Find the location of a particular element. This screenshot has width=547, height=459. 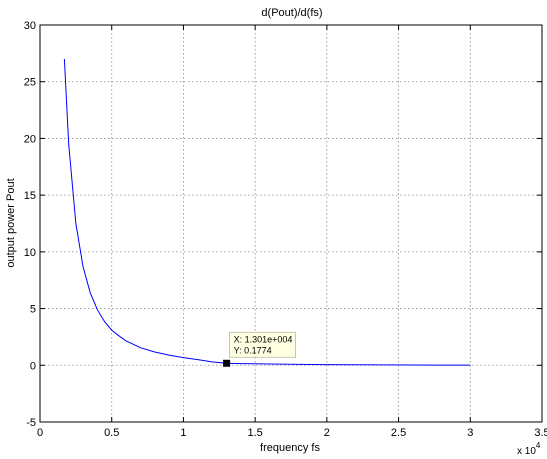

x-tick-label: 0 is located at coordinates (40, 433).